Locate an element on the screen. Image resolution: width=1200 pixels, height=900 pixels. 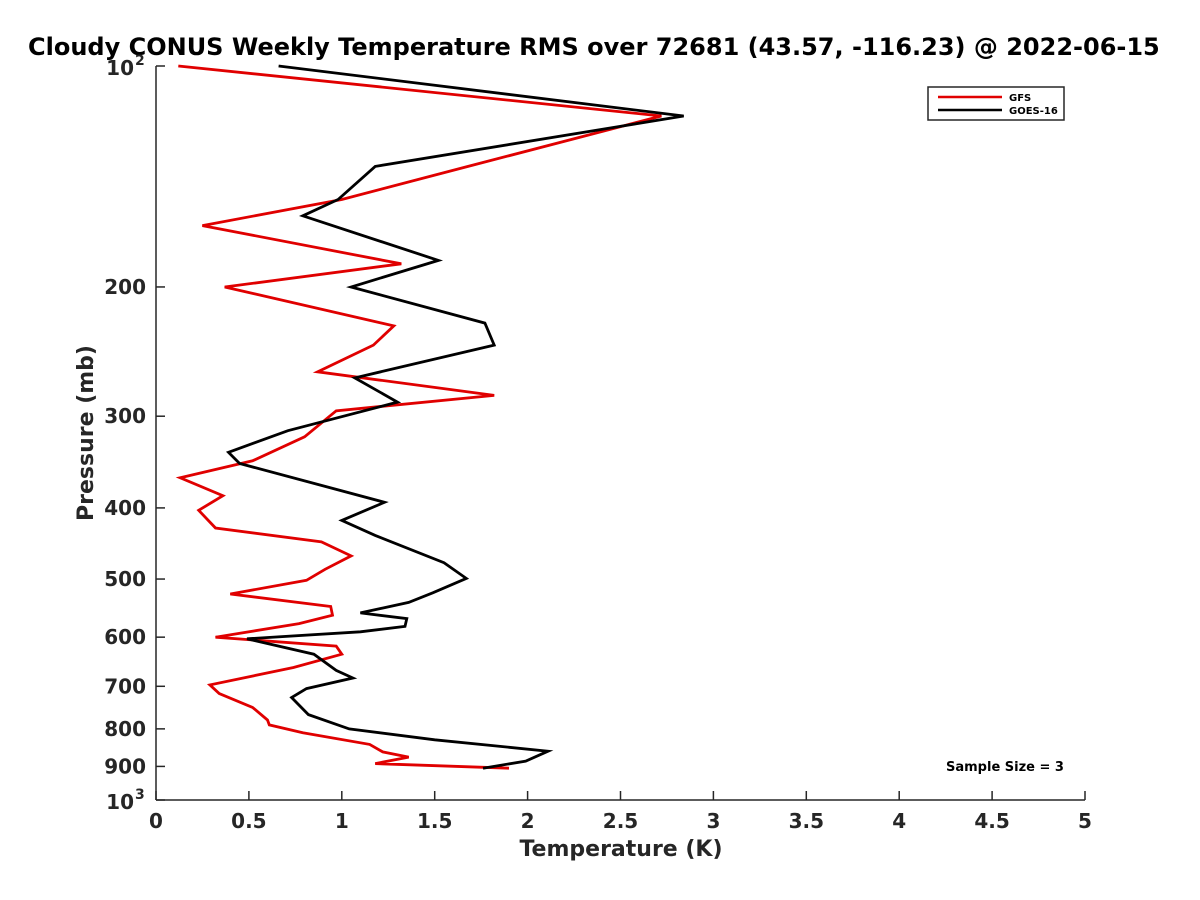
legend-box is located at coordinates (996, 103).